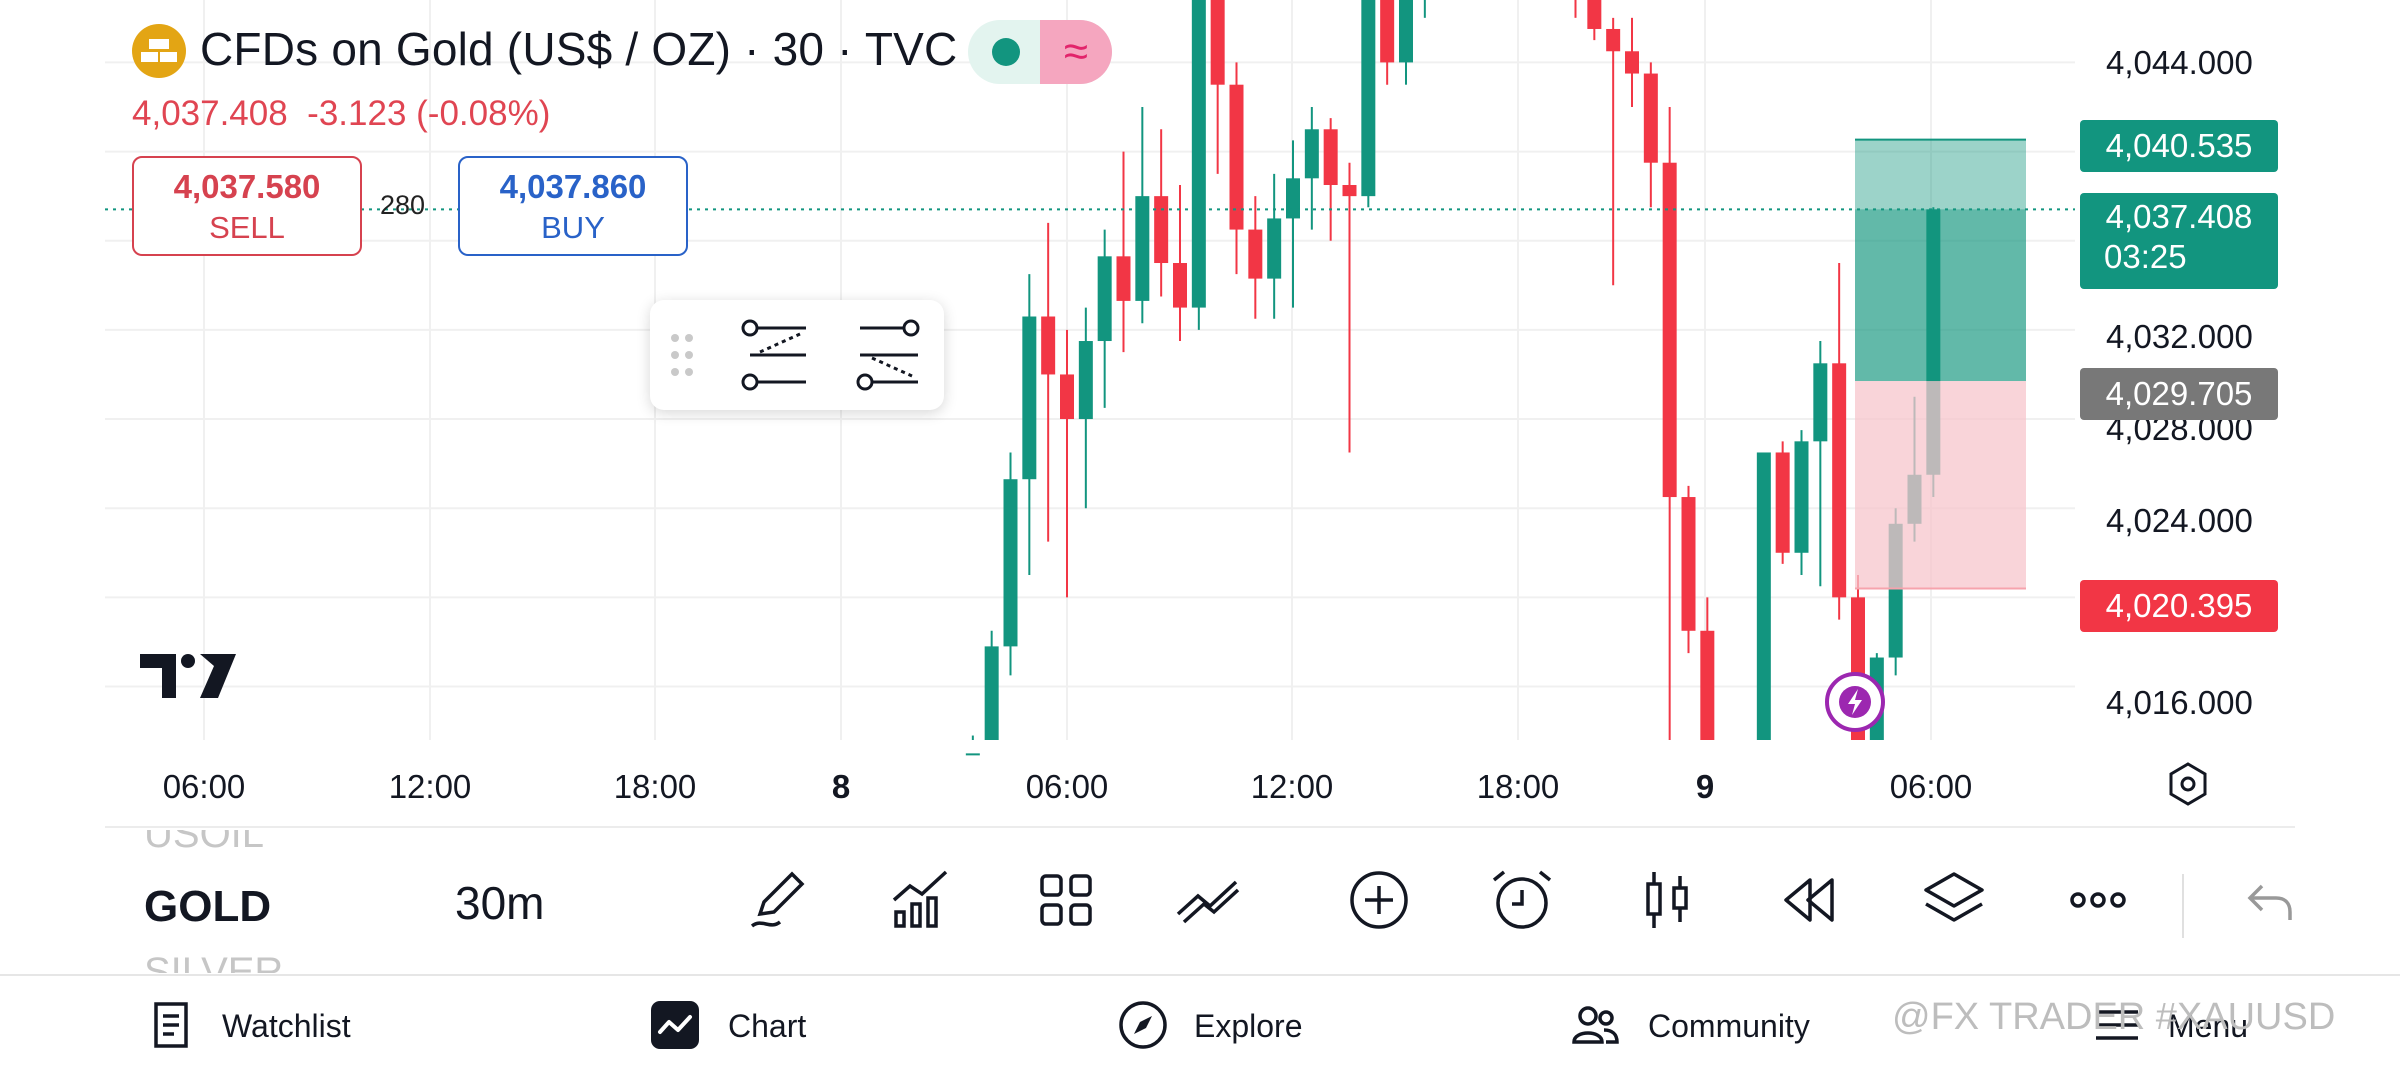 This screenshot has width=2400, height=1080. What do you see at coordinates (2179, 520) in the screenshot?
I see `price-tick: 4,024.000` at bounding box center [2179, 520].